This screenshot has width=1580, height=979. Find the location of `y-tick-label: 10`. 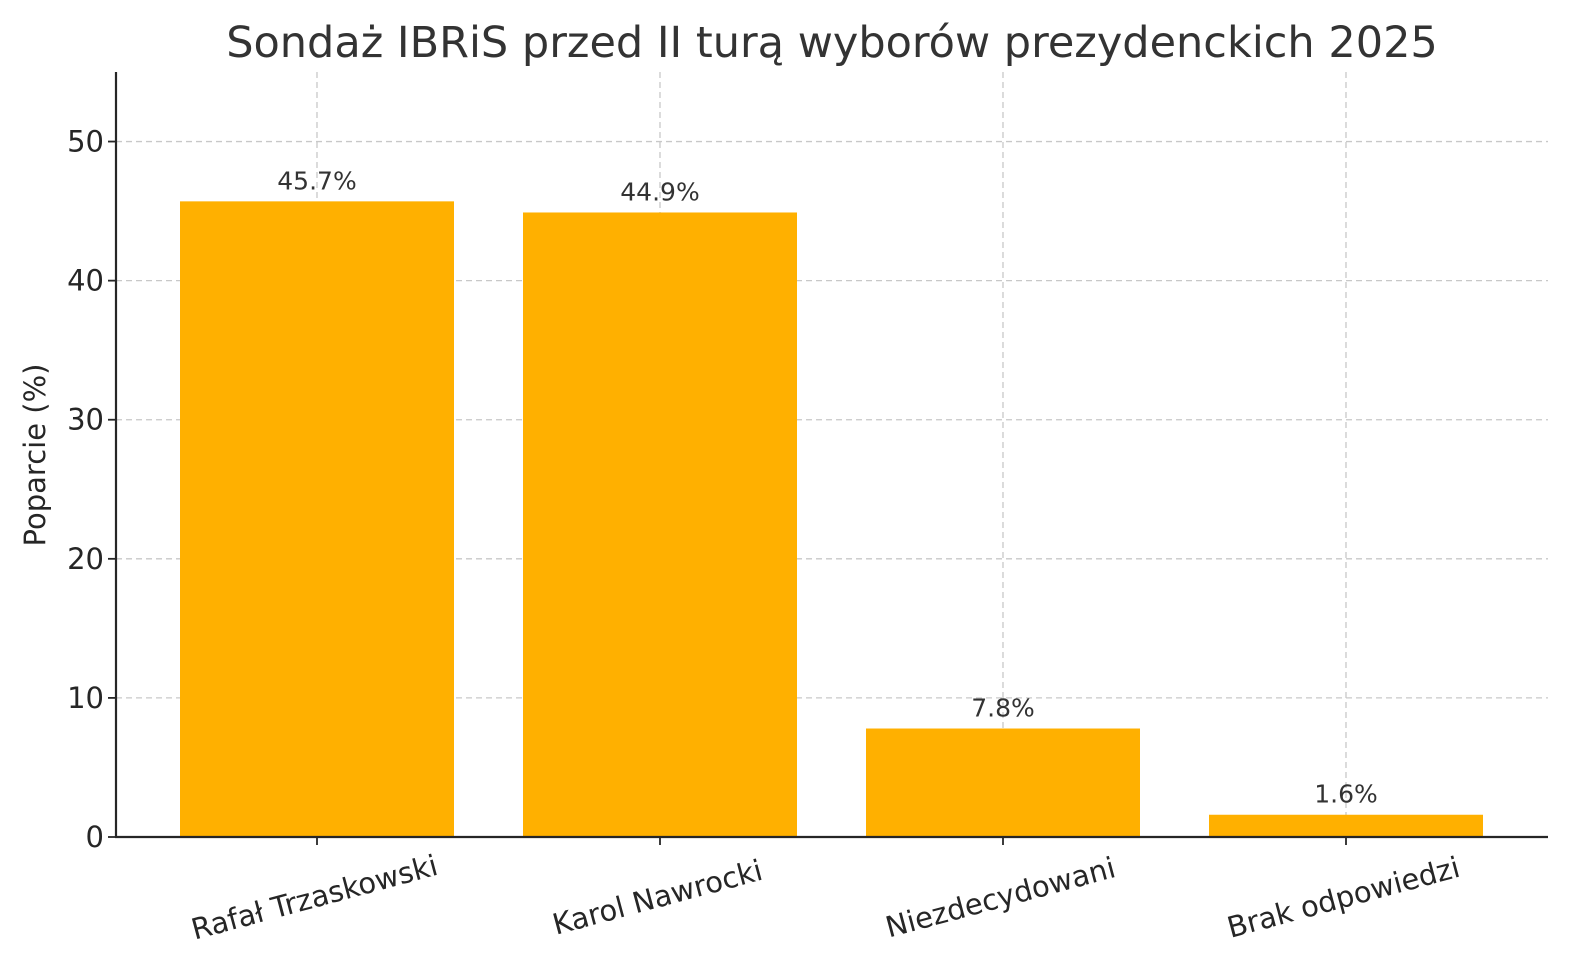

y-tick-label: 10 is located at coordinates (85, 698).